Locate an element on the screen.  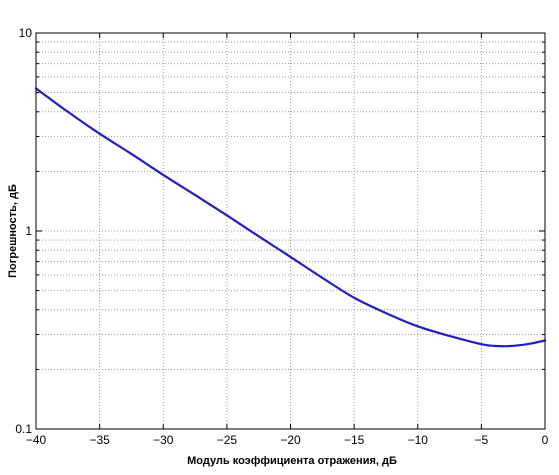
x-tick-label: −30 is located at coordinates (163, 440).